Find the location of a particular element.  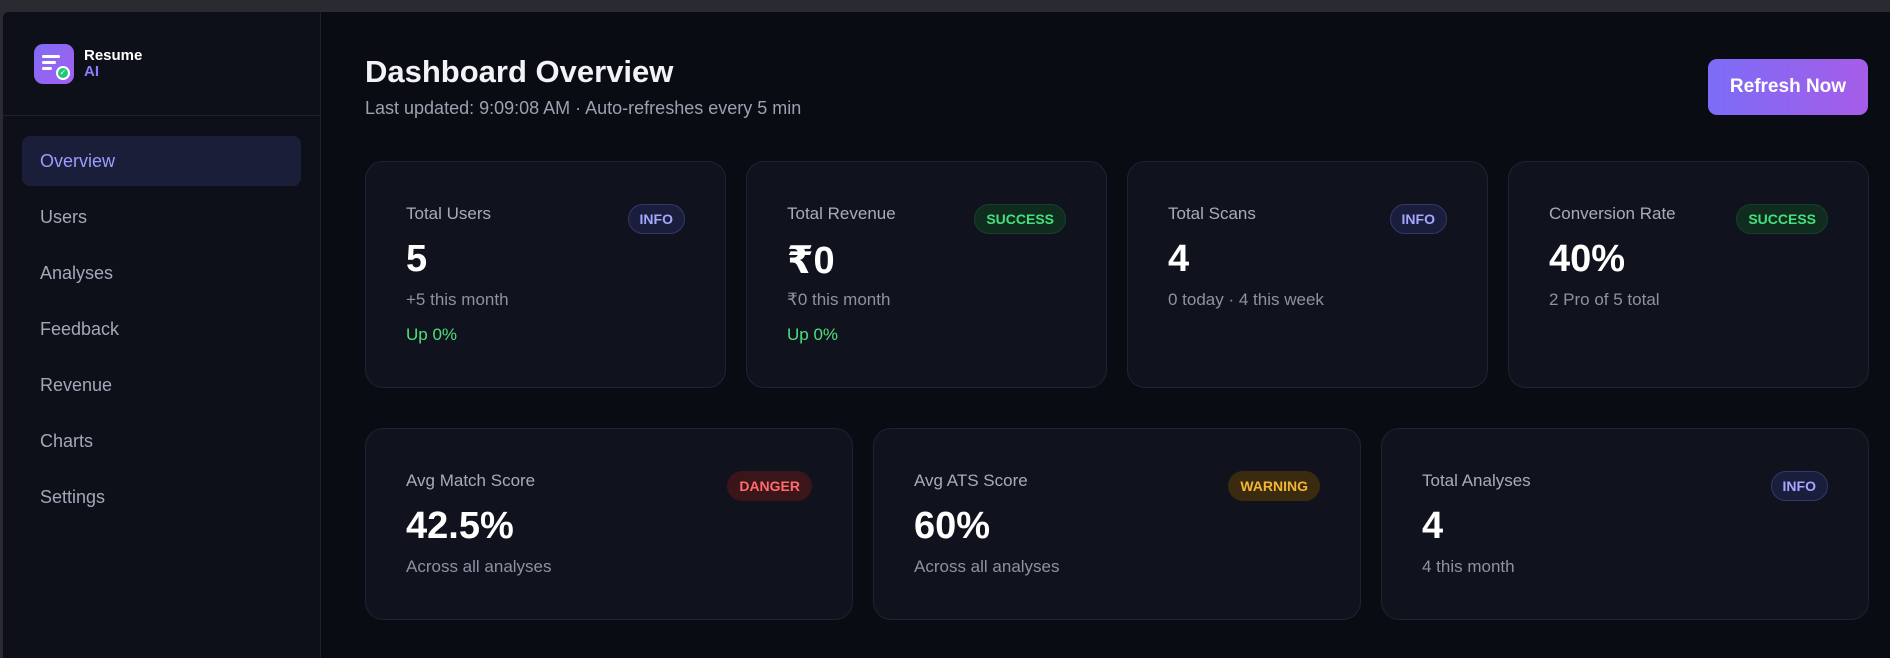

sidebar-item-revenue: Revenue is located at coordinates (76, 384).